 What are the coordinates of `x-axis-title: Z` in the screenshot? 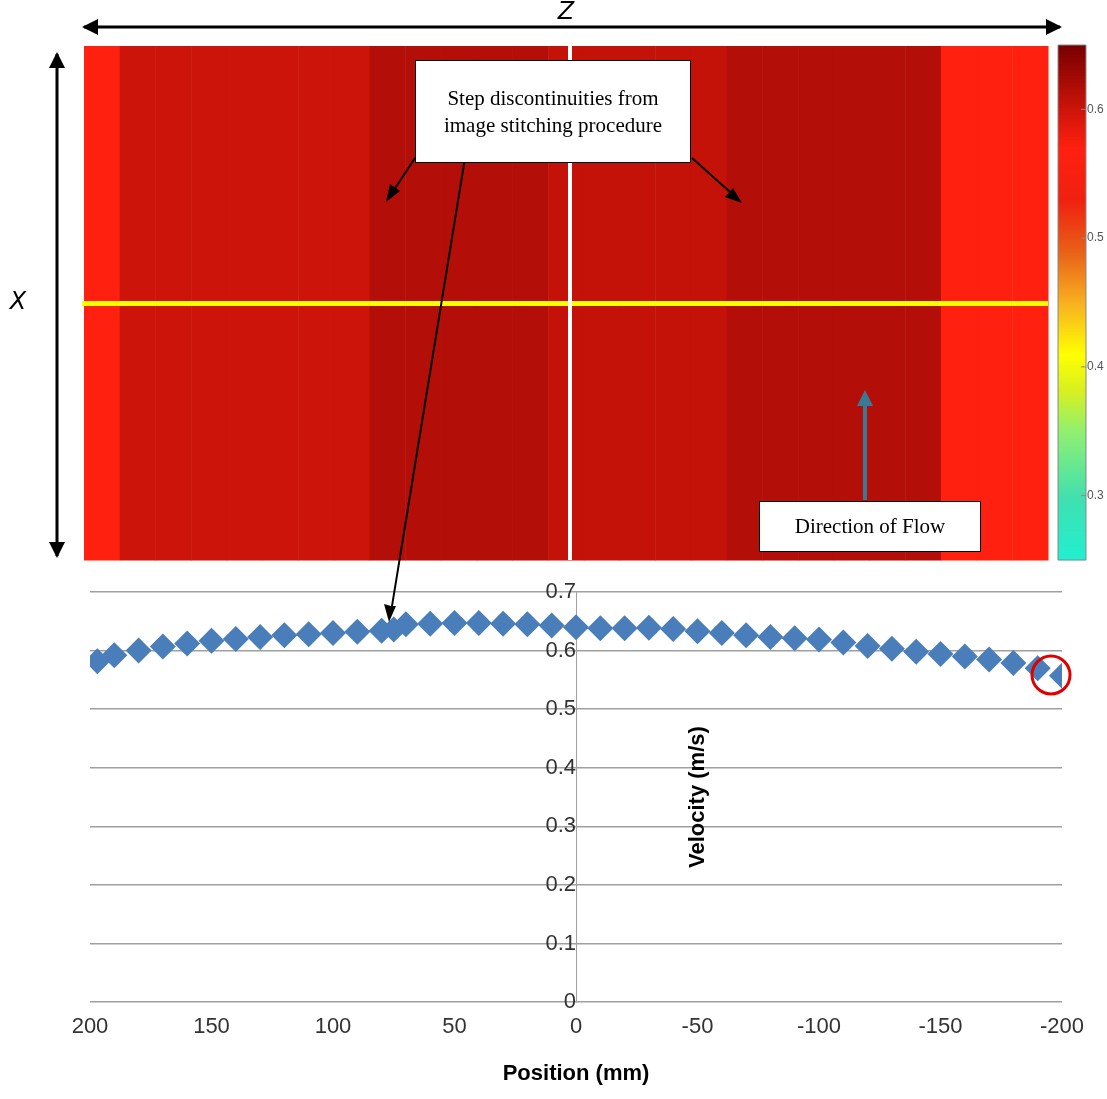 It's located at (565, 13).